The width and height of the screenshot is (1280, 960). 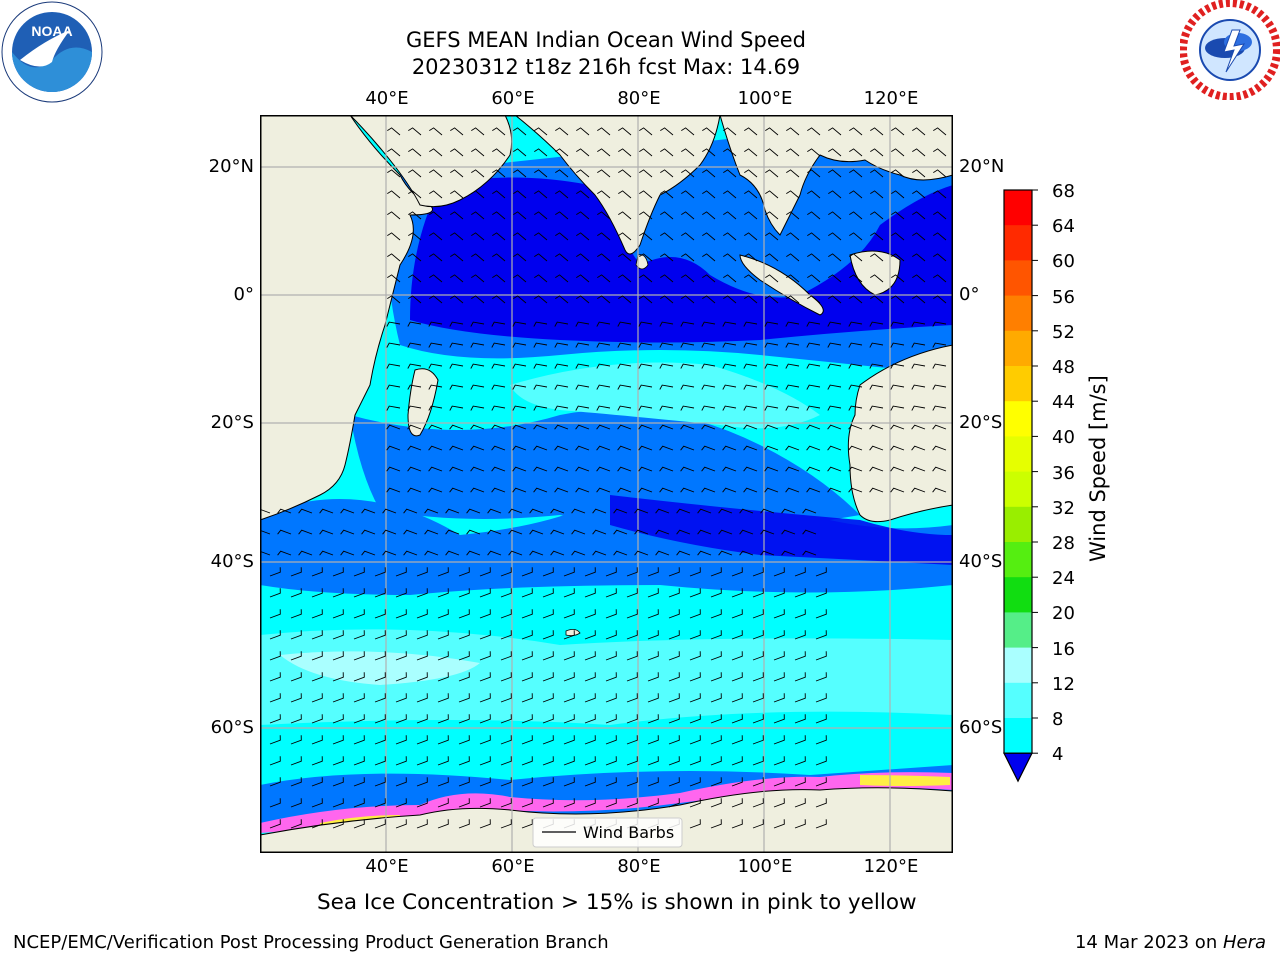 I want to click on colorbar-label: 24, so click(x=1063, y=579).